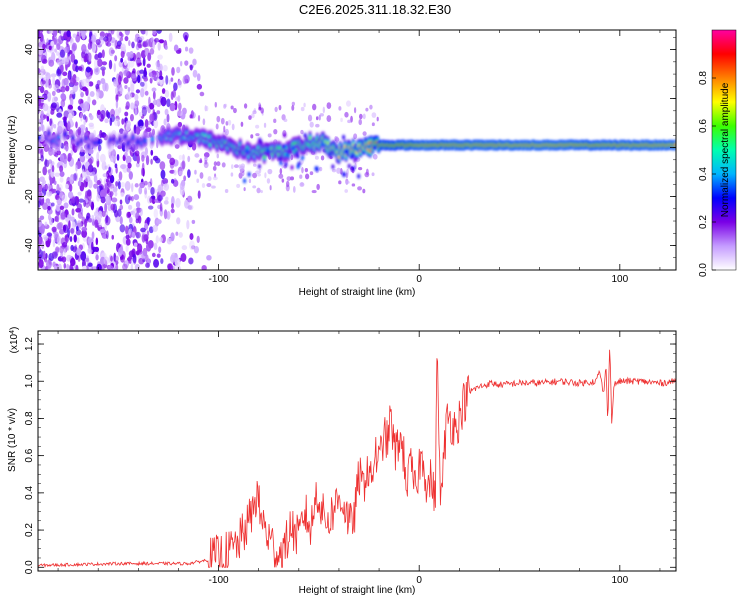  Describe the element at coordinates (29, 455) in the screenshot. I see `y-tick-label: 0.6` at that location.